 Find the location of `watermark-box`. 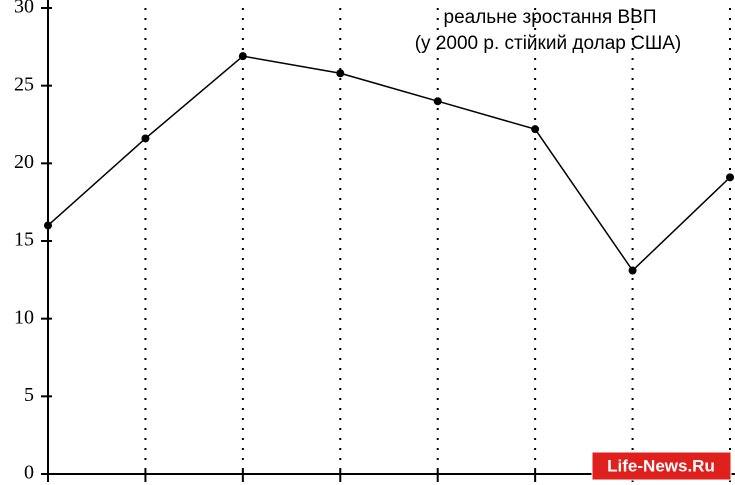

watermark-box is located at coordinates (661, 466).